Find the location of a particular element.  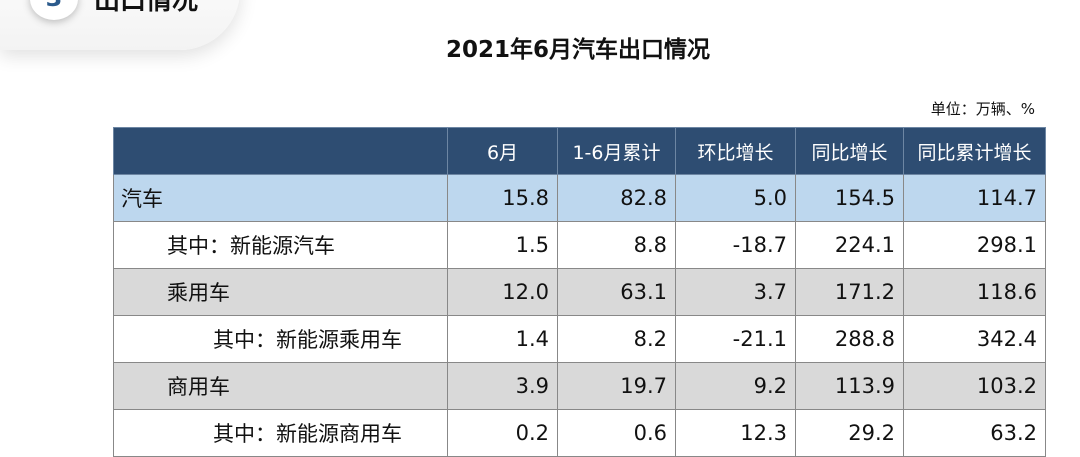

column-header: 1-6月累计 is located at coordinates (616, 151).